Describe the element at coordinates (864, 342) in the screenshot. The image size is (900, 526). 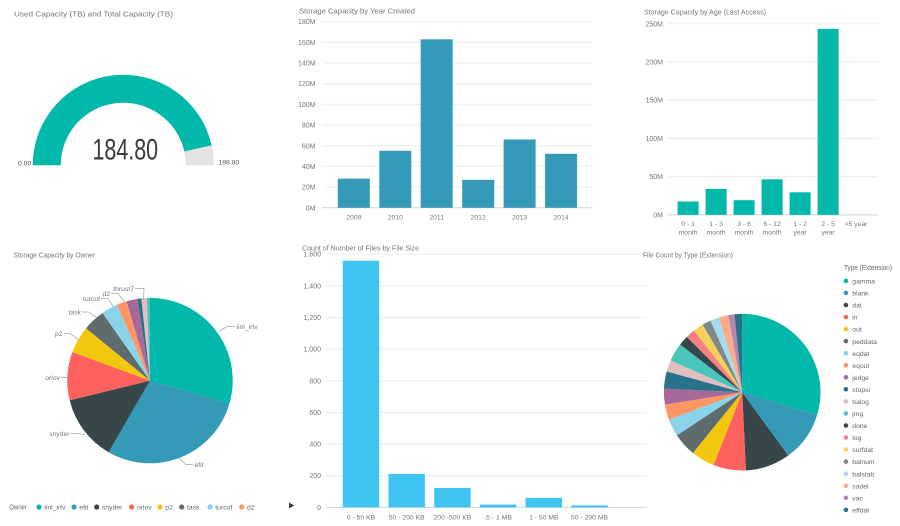
I see `svg-text: peddata` at that location.